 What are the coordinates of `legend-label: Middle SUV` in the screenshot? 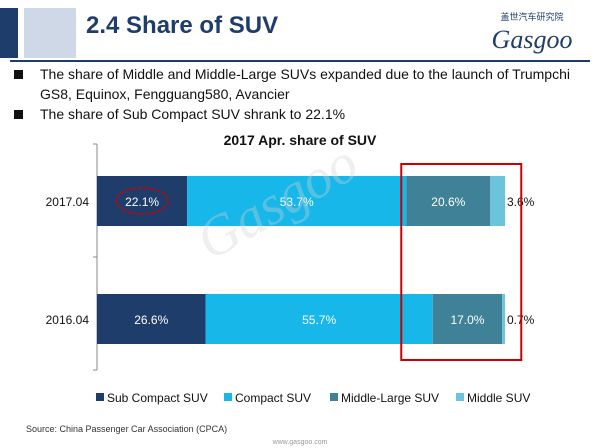 It's located at (498, 398).